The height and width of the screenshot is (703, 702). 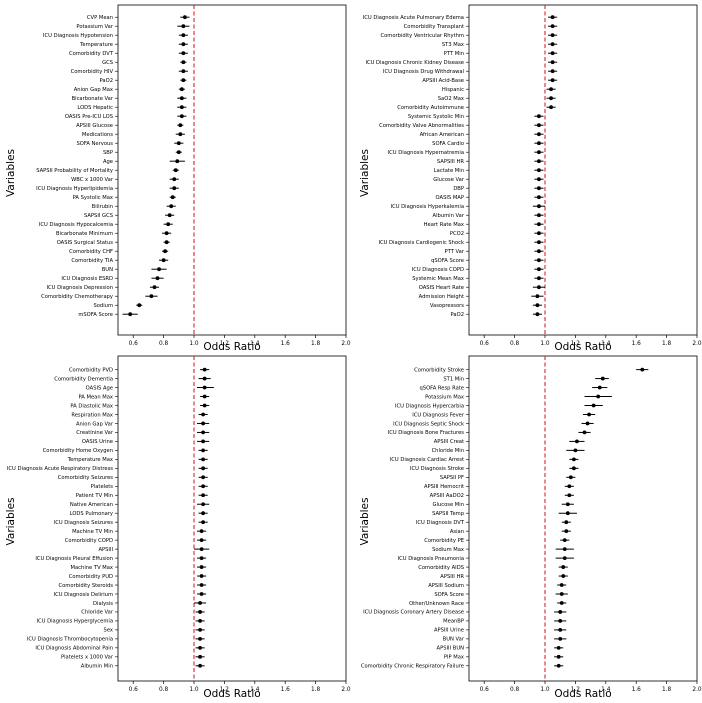 What do you see at coordinates (449, 171) in the screenshot?
I see `variable-label: Lactate Min` at bounding box center [449, 171].